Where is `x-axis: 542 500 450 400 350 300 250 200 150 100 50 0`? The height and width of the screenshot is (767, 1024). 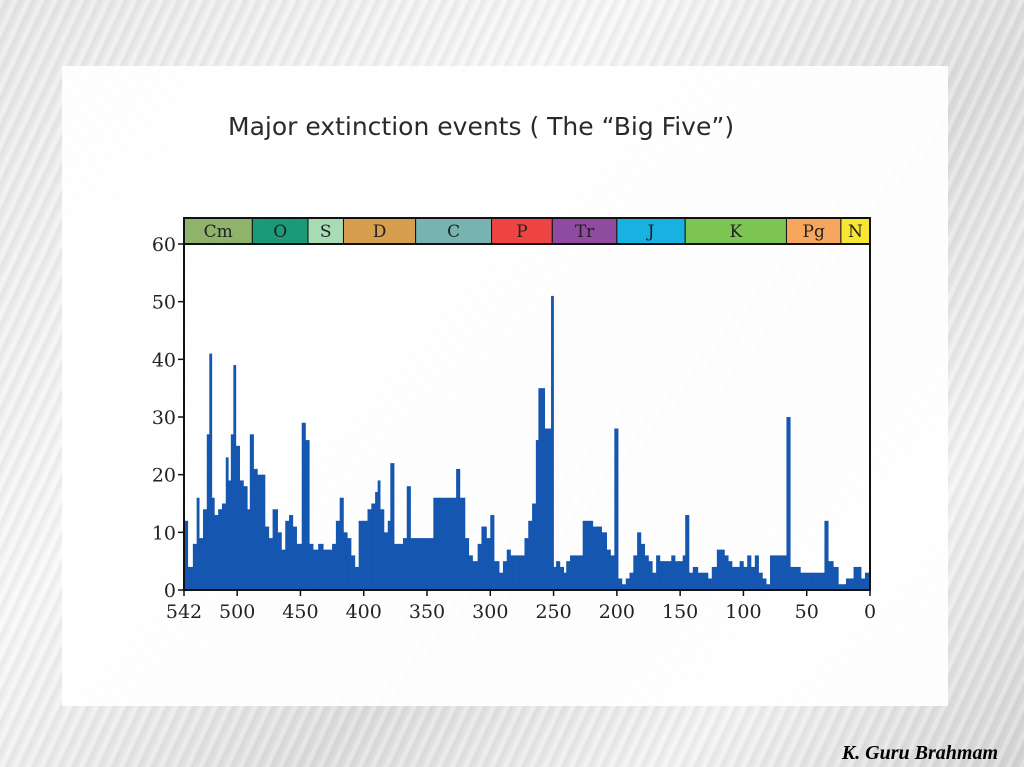
x-axis: 542 500 450 400 350 300 250 200 150 100 50 0 is located at coordinates (521, 606).